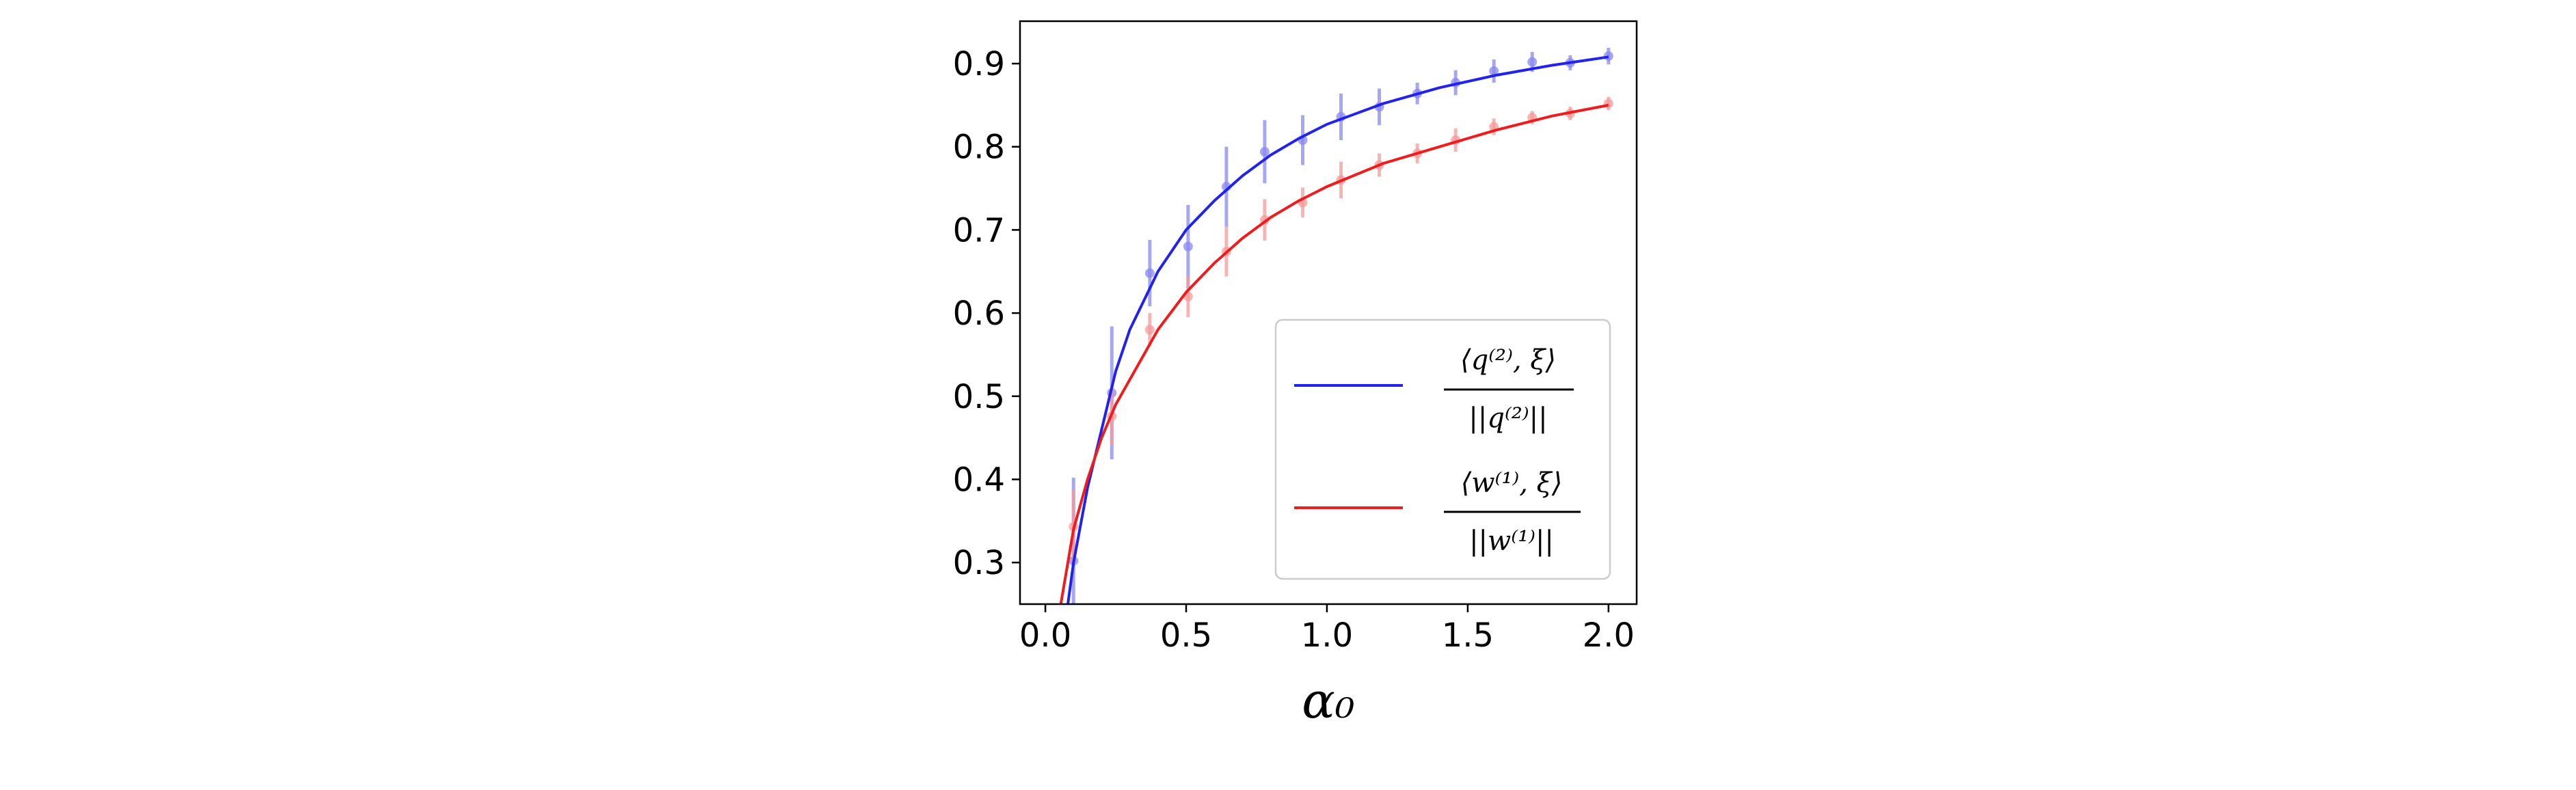  What do you see at coordinates (1609, 635) in the screenshot?
I see `x-tick-label: 2.0` at bounding box center [1609, 635].